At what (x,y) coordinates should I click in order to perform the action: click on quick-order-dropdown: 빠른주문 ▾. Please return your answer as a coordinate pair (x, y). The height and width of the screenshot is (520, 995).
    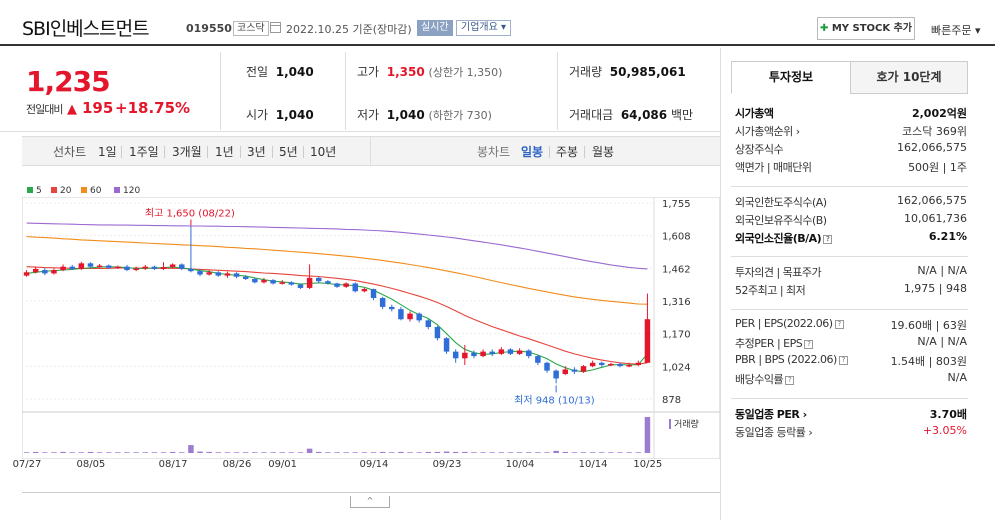
    Looking at the image, I should click on (956, 30).